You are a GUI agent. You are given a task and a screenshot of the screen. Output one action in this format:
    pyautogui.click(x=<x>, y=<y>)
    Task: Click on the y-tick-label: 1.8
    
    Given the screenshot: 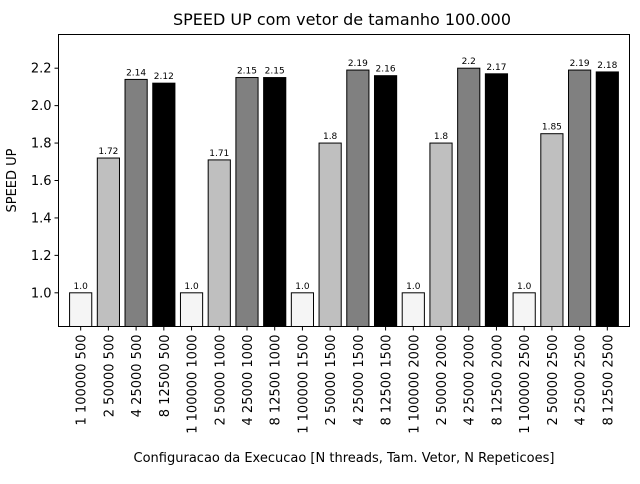 What is the action you would take?
    pyautogui.click(x=41, y=144)
    